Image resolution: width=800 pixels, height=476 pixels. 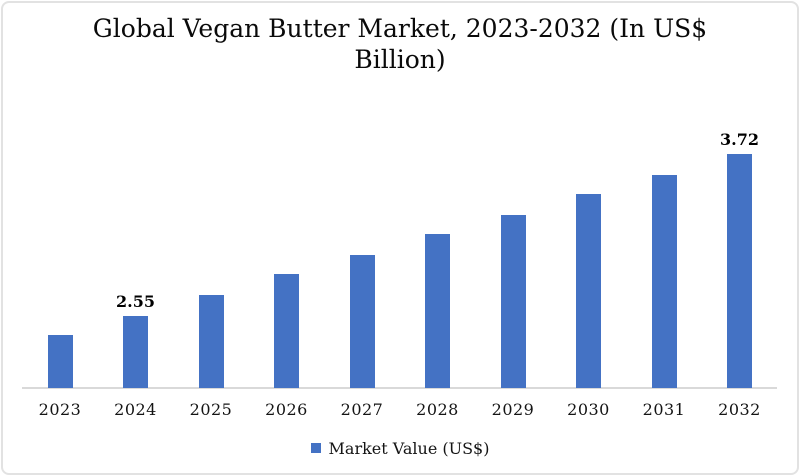 I want to click on x-axis-label-2028: 2028, so click(x=437, y=409).